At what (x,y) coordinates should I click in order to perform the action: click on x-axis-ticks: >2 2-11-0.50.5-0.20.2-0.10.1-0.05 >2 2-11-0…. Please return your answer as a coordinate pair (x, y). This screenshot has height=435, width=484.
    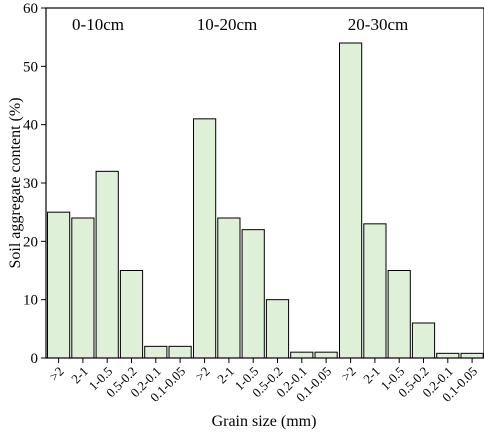
    Looking at the image, I should click on (263, 381).